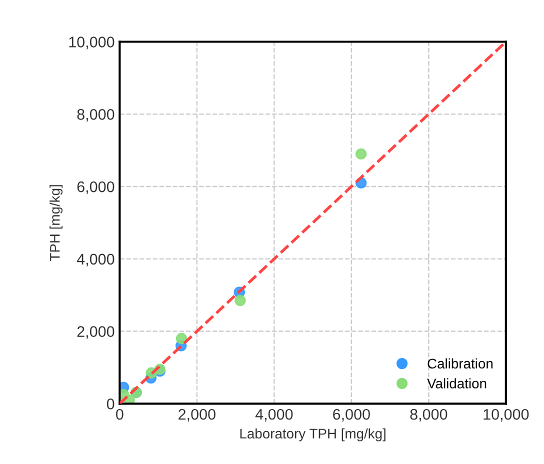 This screenshot has width=544, height=464. What do you see at coordinates (313, 435) in the screenshot?
I see `x-axis-title: Laboratory TPH [mg/kg]` at bounding box center [313, 435].